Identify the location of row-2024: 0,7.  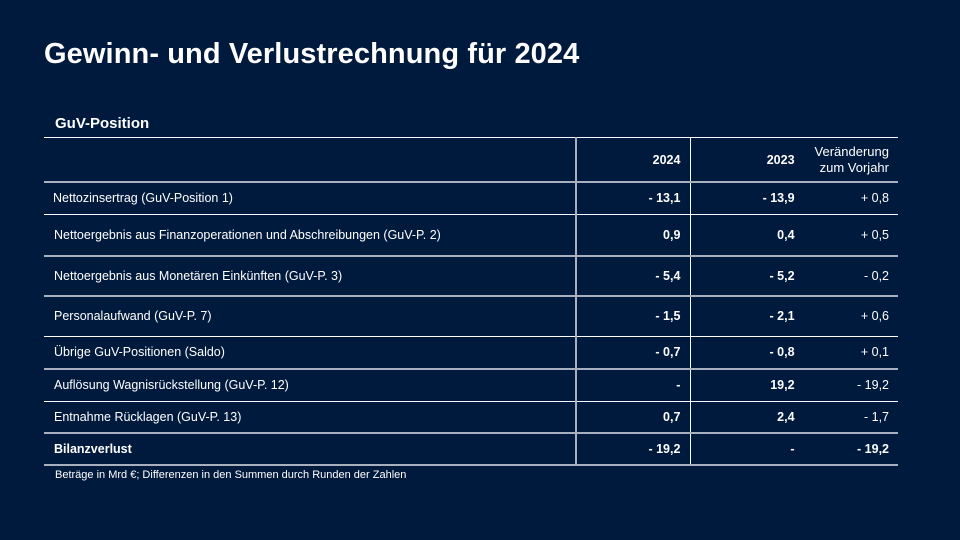
(633, 417).